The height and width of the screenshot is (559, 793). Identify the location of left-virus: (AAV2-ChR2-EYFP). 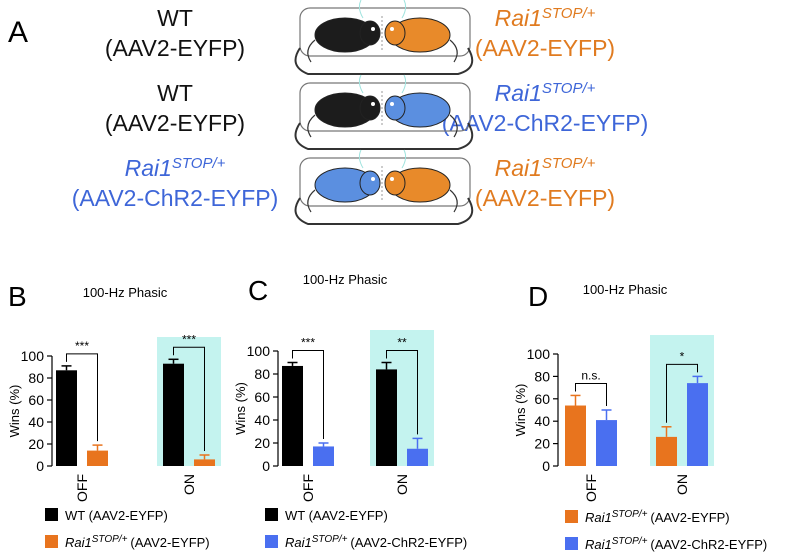
(175, 198).